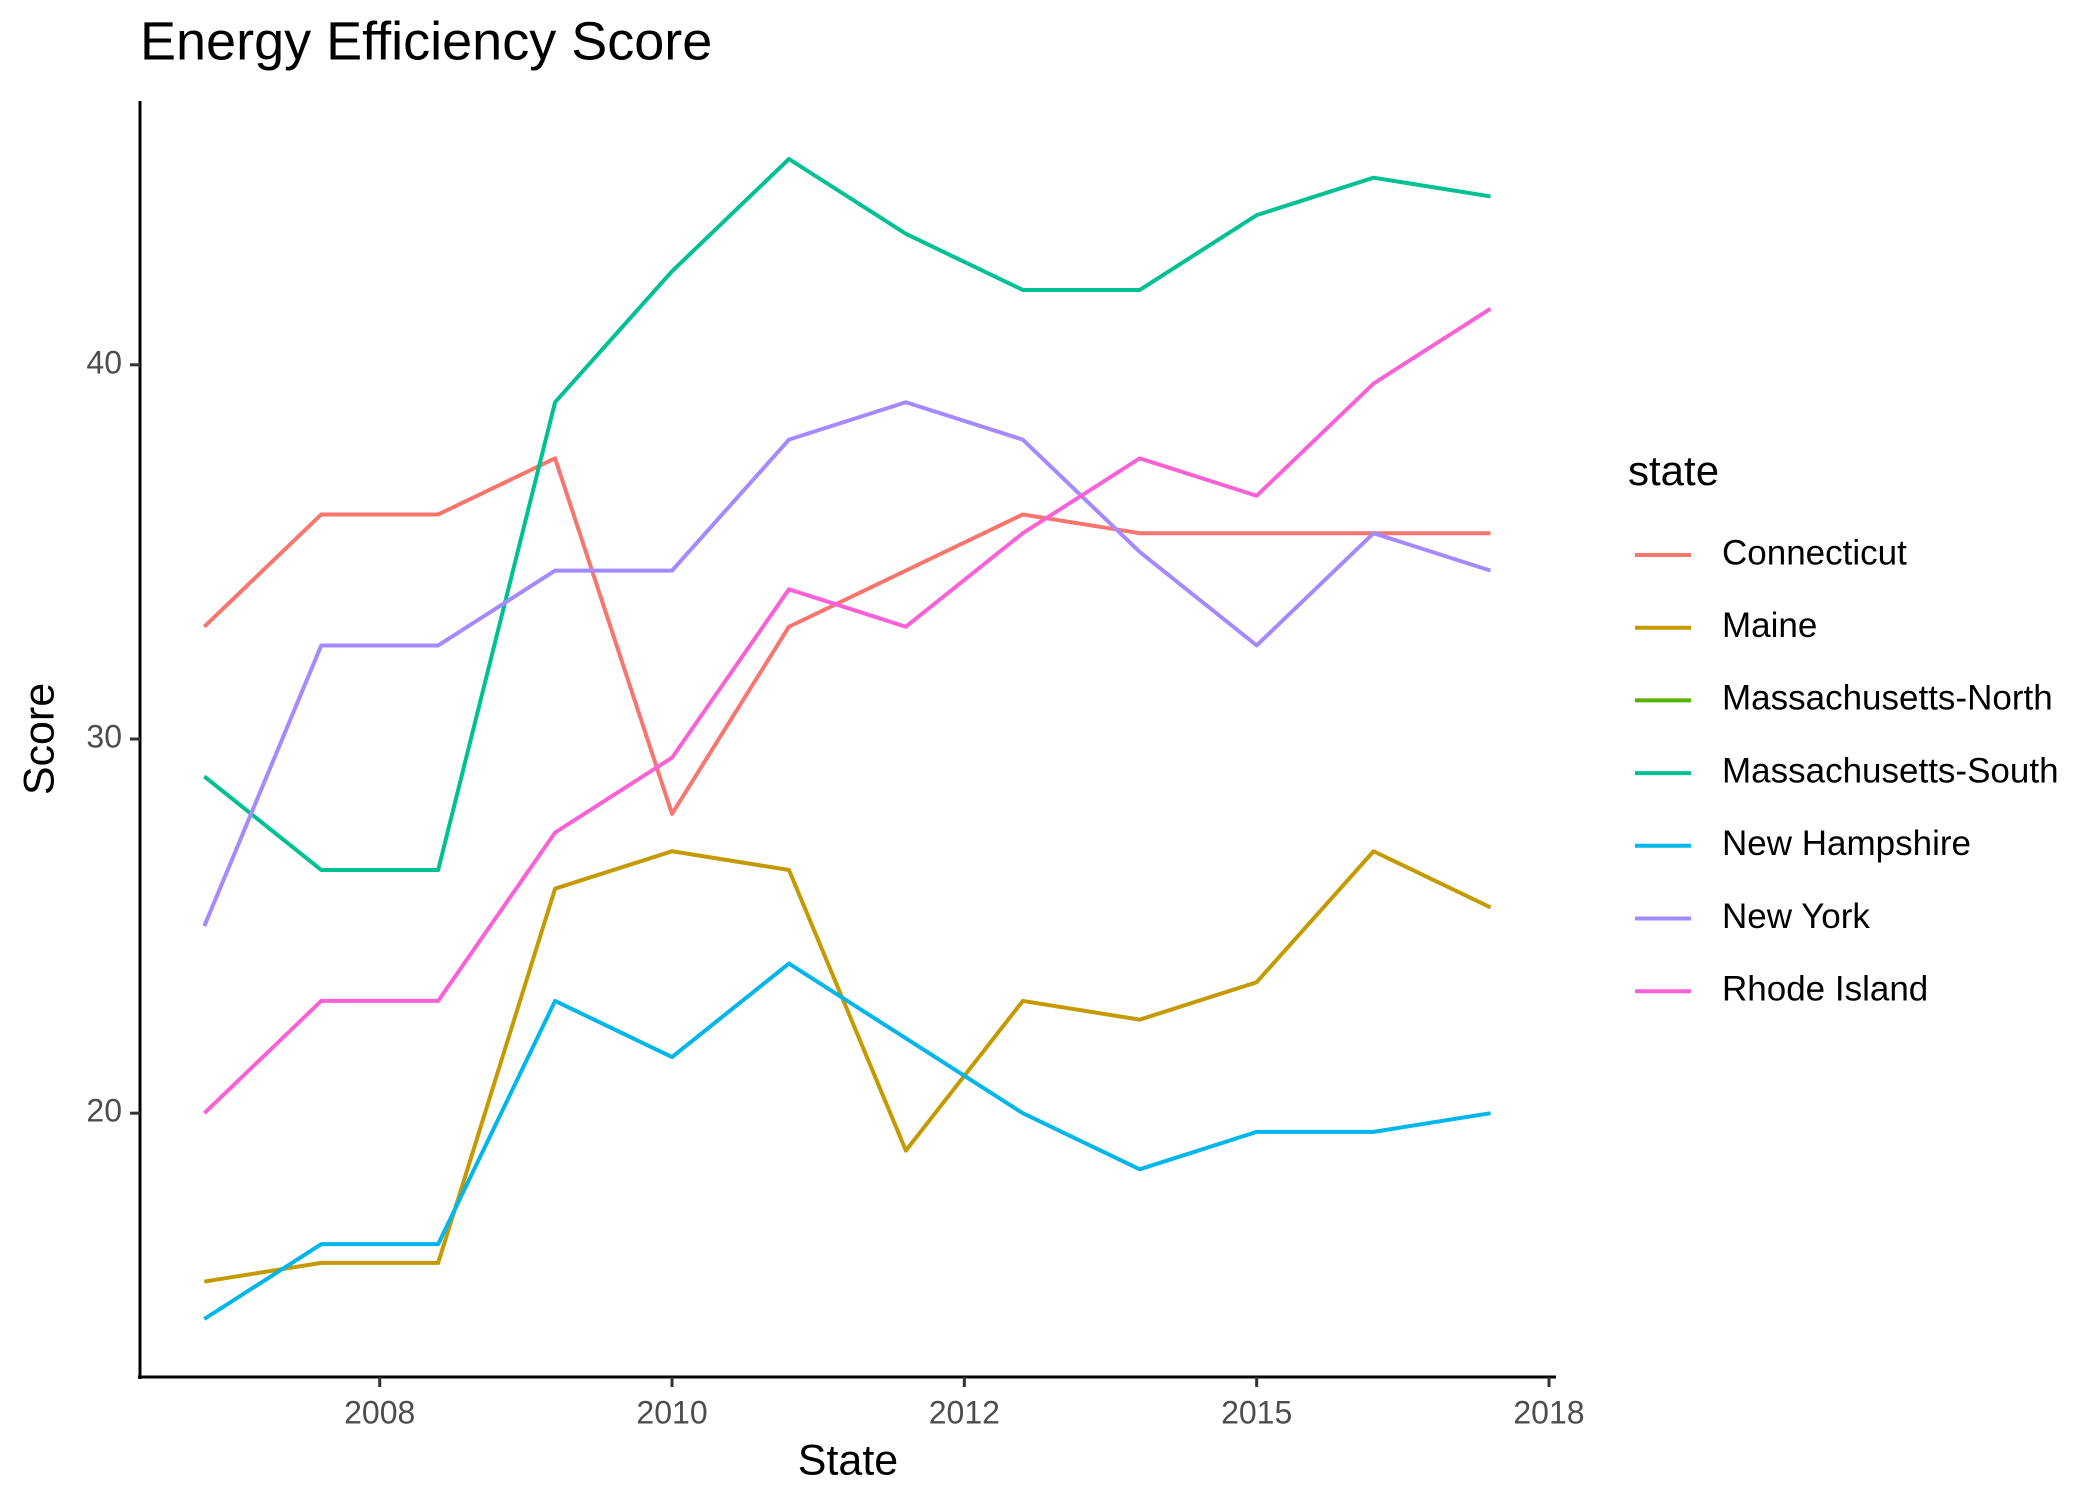  I want to click on y-tick-label: 30, so click(104, 736).